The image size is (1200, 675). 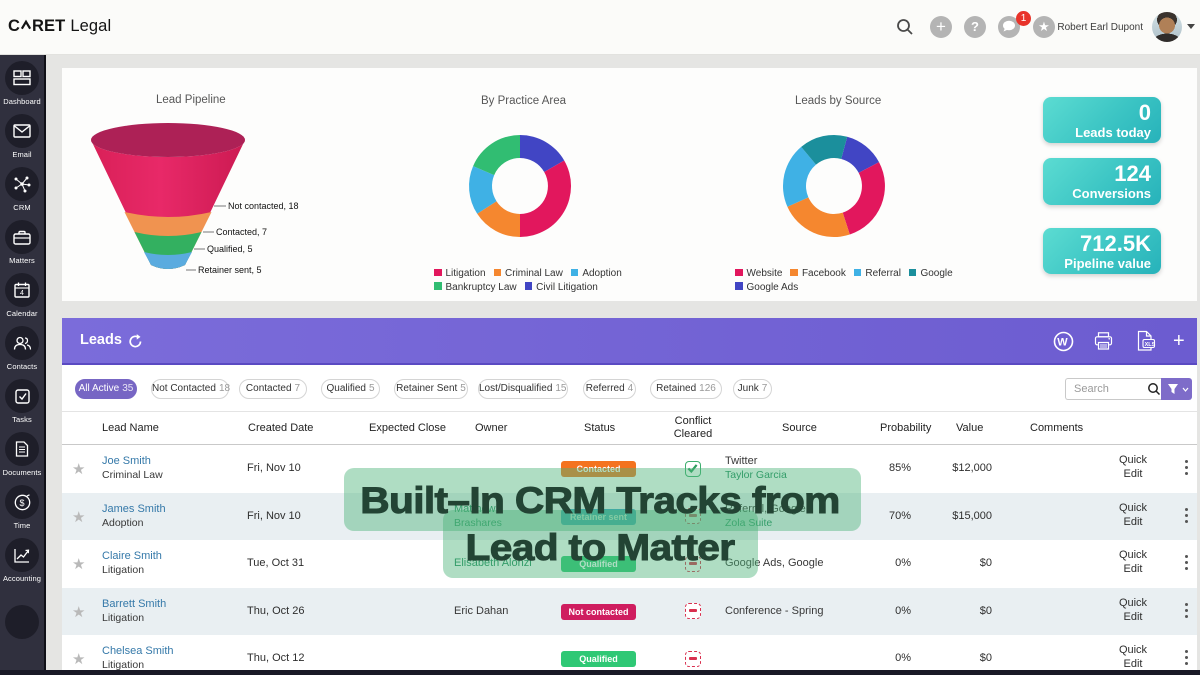 What do you see at coordinates (1062, 343) in the screenshot?
I see `svg-text: W` at bounding box center [1062, 343].